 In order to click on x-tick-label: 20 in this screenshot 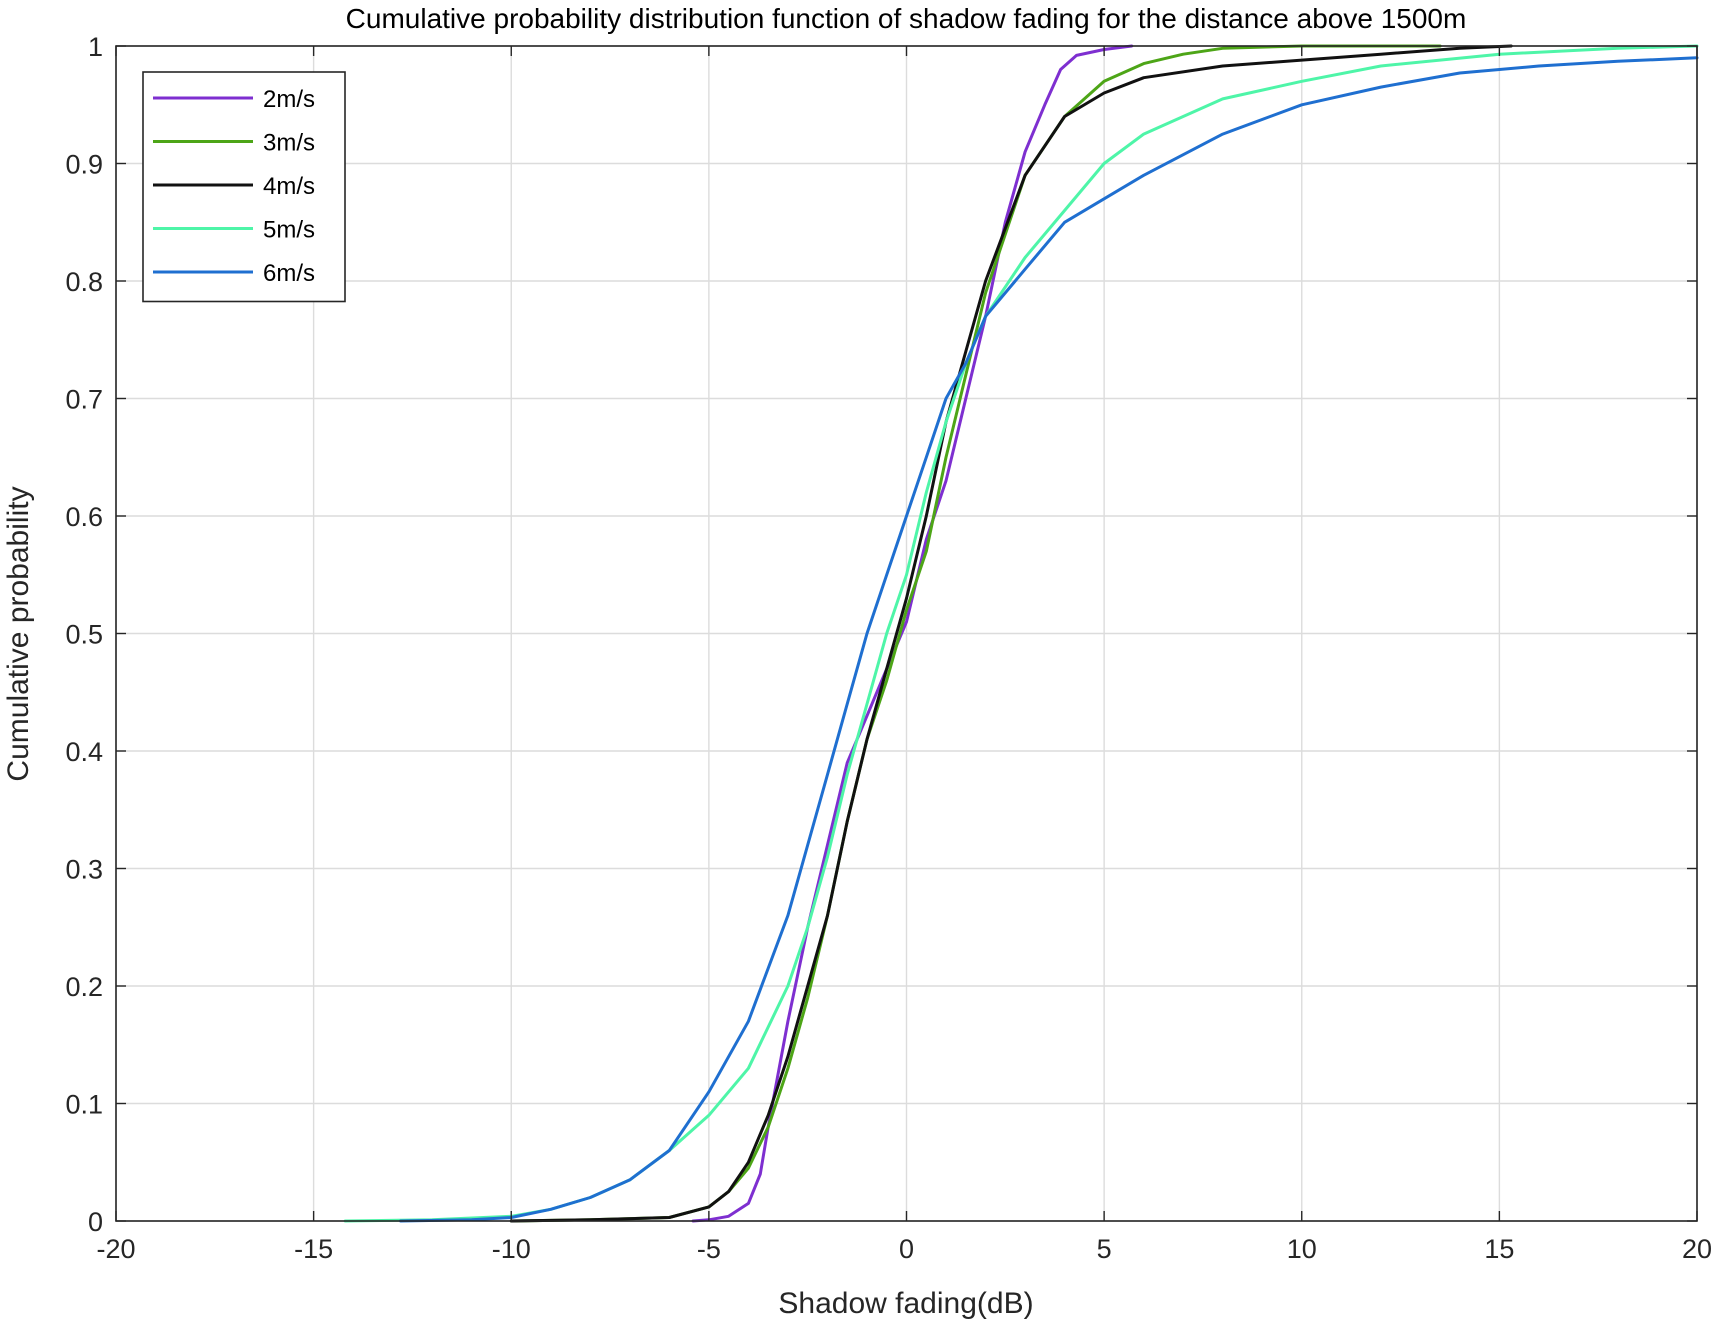, I will do `click(1697, 1249)`.